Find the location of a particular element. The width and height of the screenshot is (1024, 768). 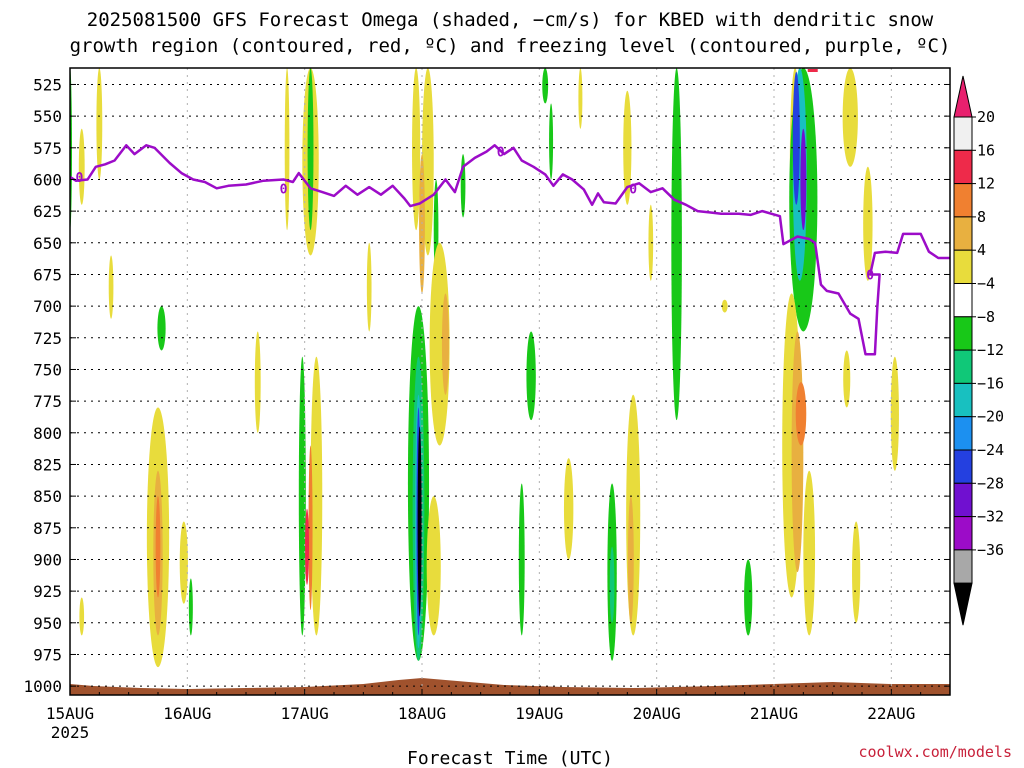

x-tick-label-0: 15AUG is located at coordinates (70, 713).